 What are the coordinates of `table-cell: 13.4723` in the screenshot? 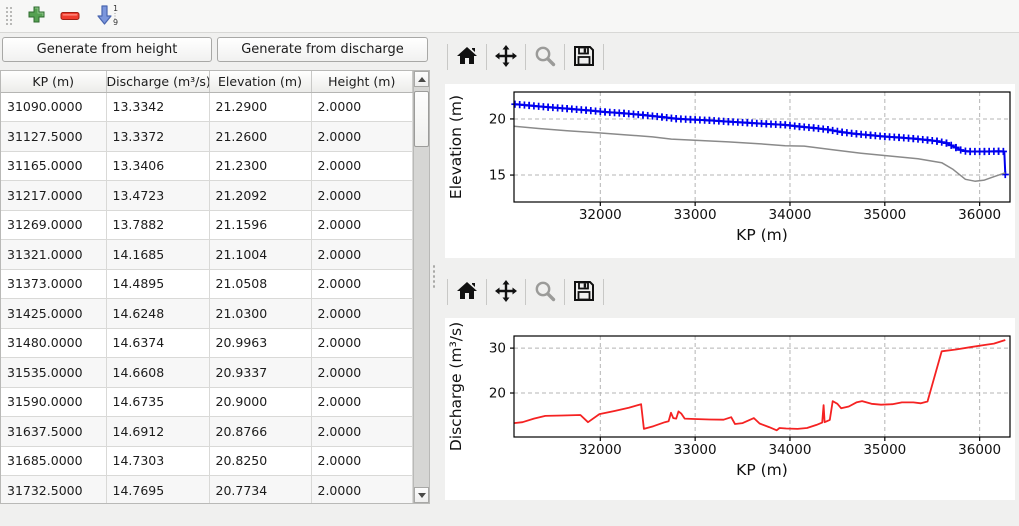 It's located at (158, 195).